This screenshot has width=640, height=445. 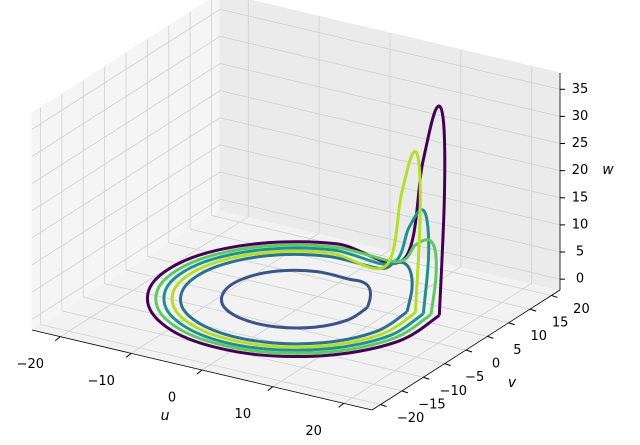 What do you see at coordinates (165, 416) in the screenshot?
I see `x-axis-label: u` at bounding box center [165, 416].